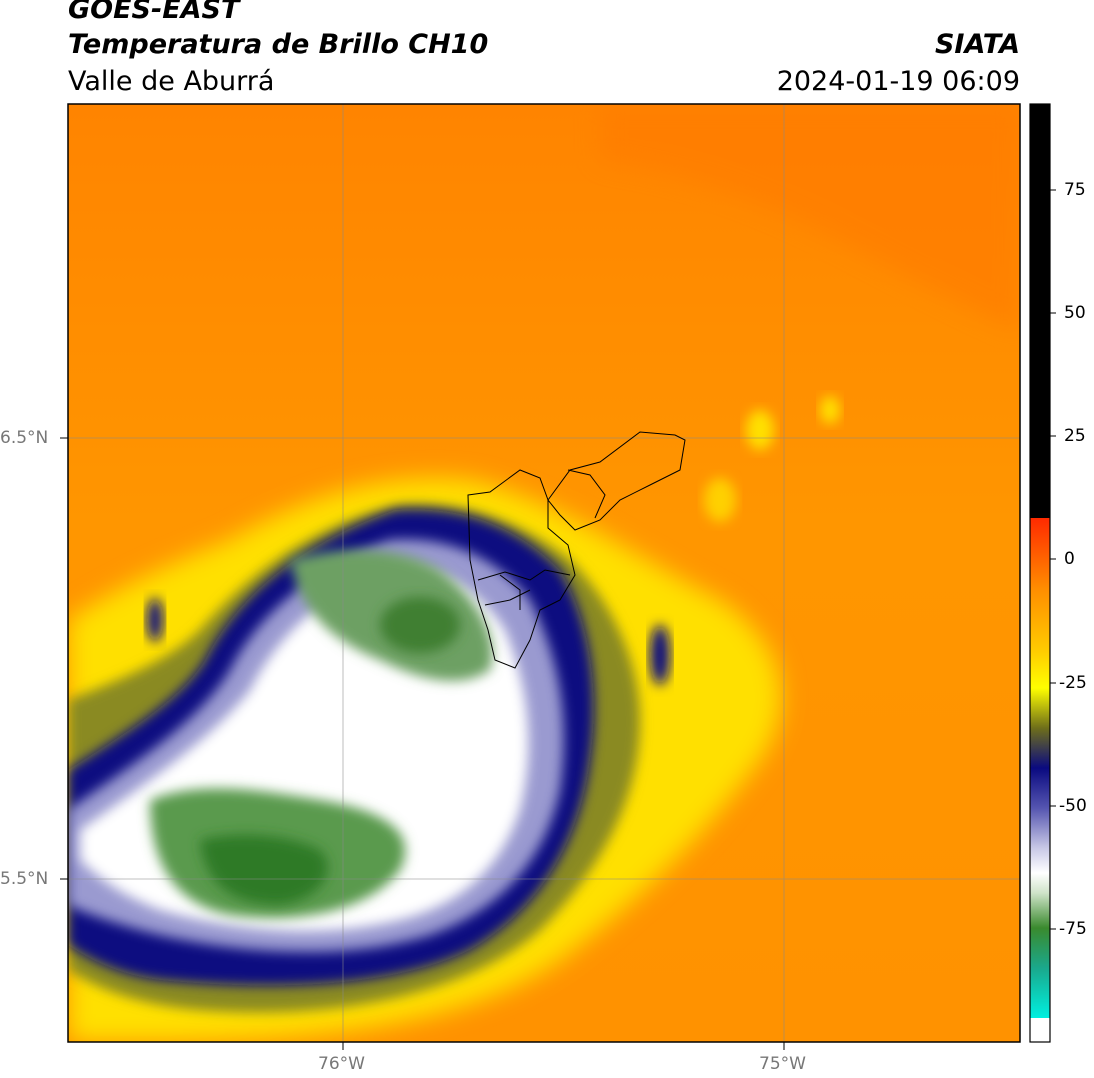 The height and width of the screenshot is (1078, 1094). What do you see at coordinates (278, 44) in the screenshot?
I see `product-title: Temperatura de Brillo CH10` at bounding box center [278, 44].